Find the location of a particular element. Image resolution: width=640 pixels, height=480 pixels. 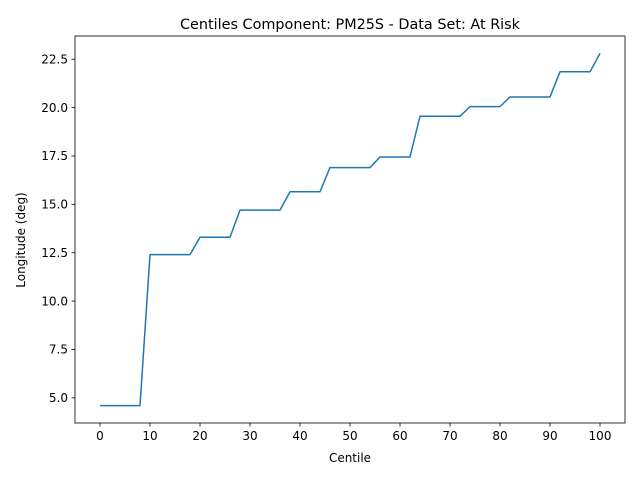

y-tick-label: 20.0 is located at coordinates (54, 108).